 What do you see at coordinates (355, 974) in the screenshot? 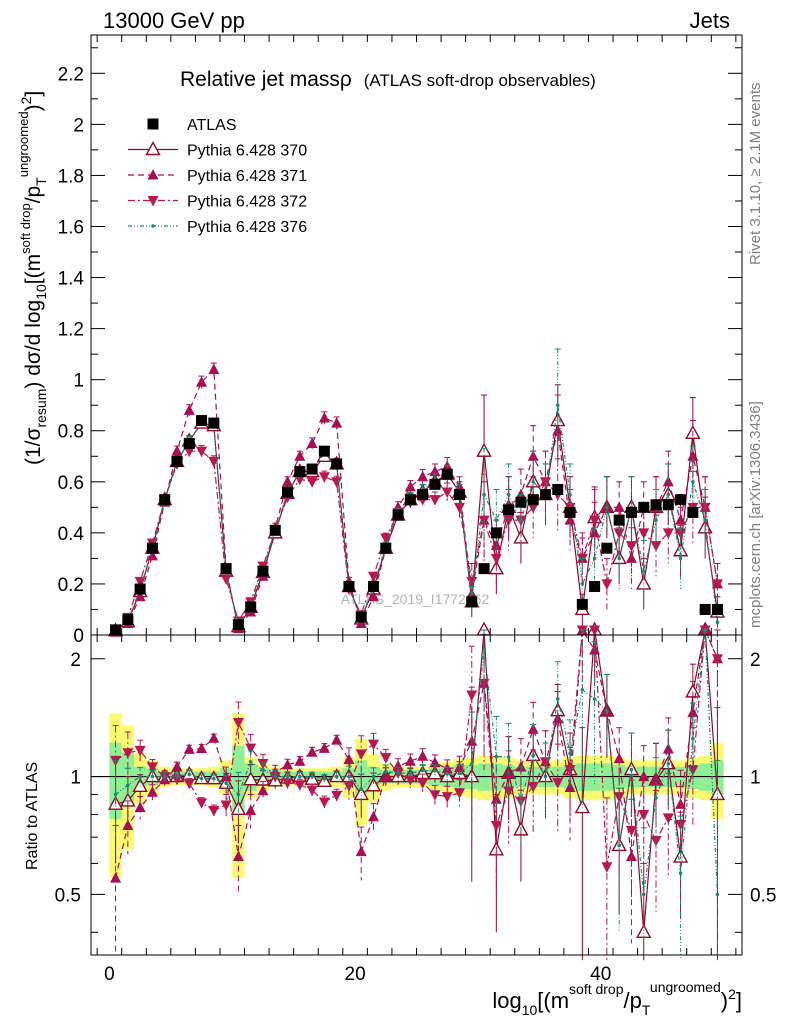
I see `x-tick-label: 20` at bounding box center [355, 974].